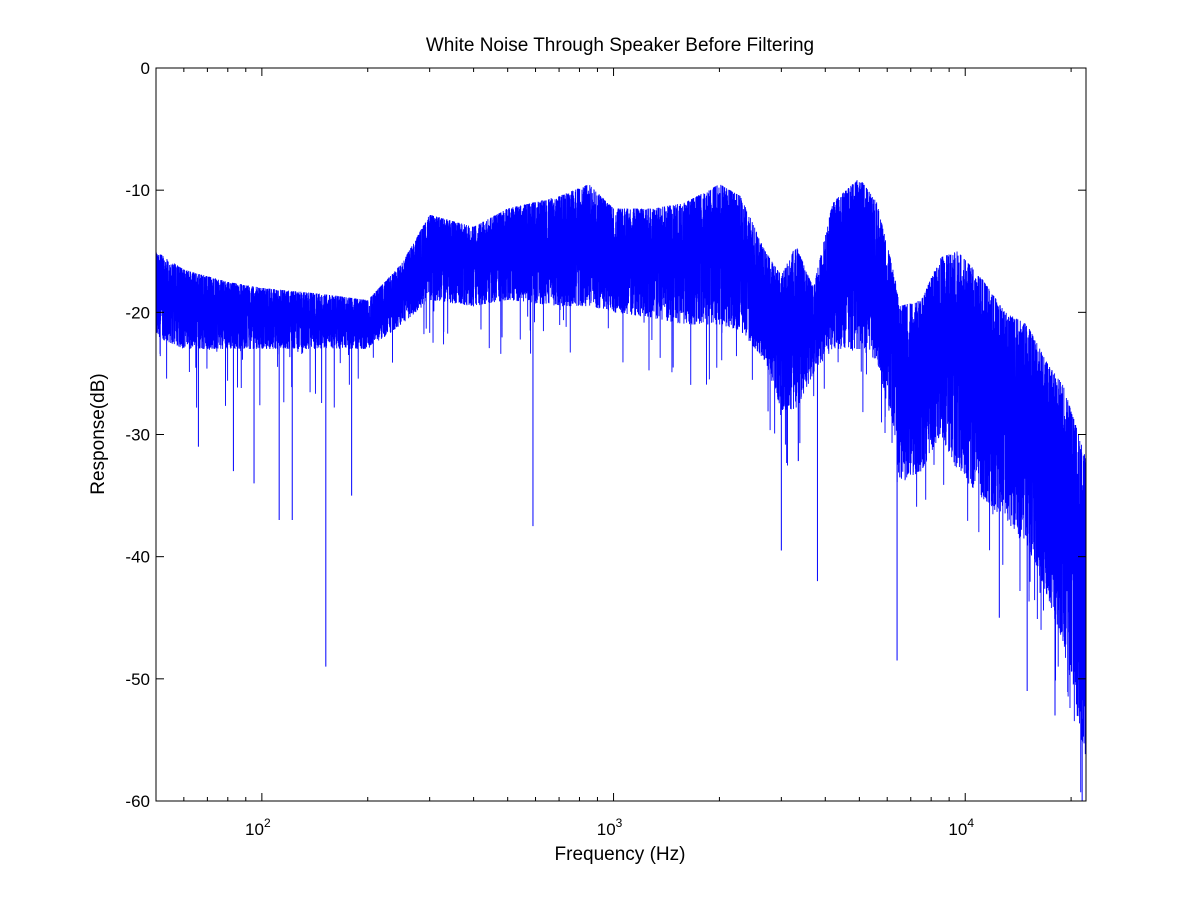 This screenshot has width=1200, height=900. What do you see at coordinates (961, 827) in the screenshot?
I see `x-tick-label: 10⁴` at bounding box center [961, 827].